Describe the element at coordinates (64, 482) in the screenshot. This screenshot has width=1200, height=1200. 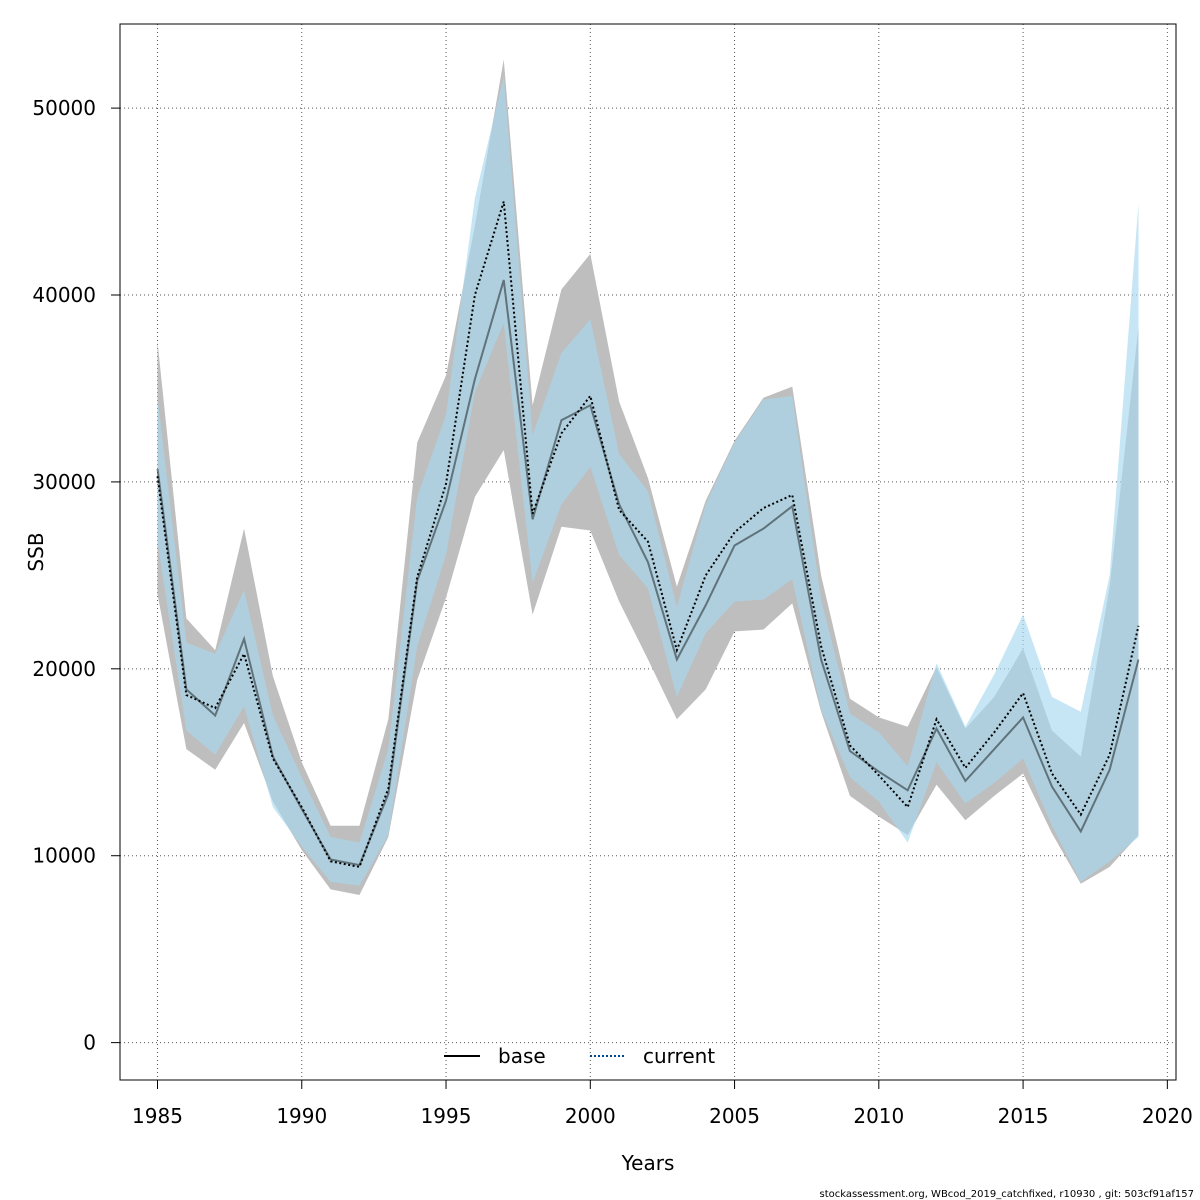
I see `y-tick-label-3: 30000` at that location.